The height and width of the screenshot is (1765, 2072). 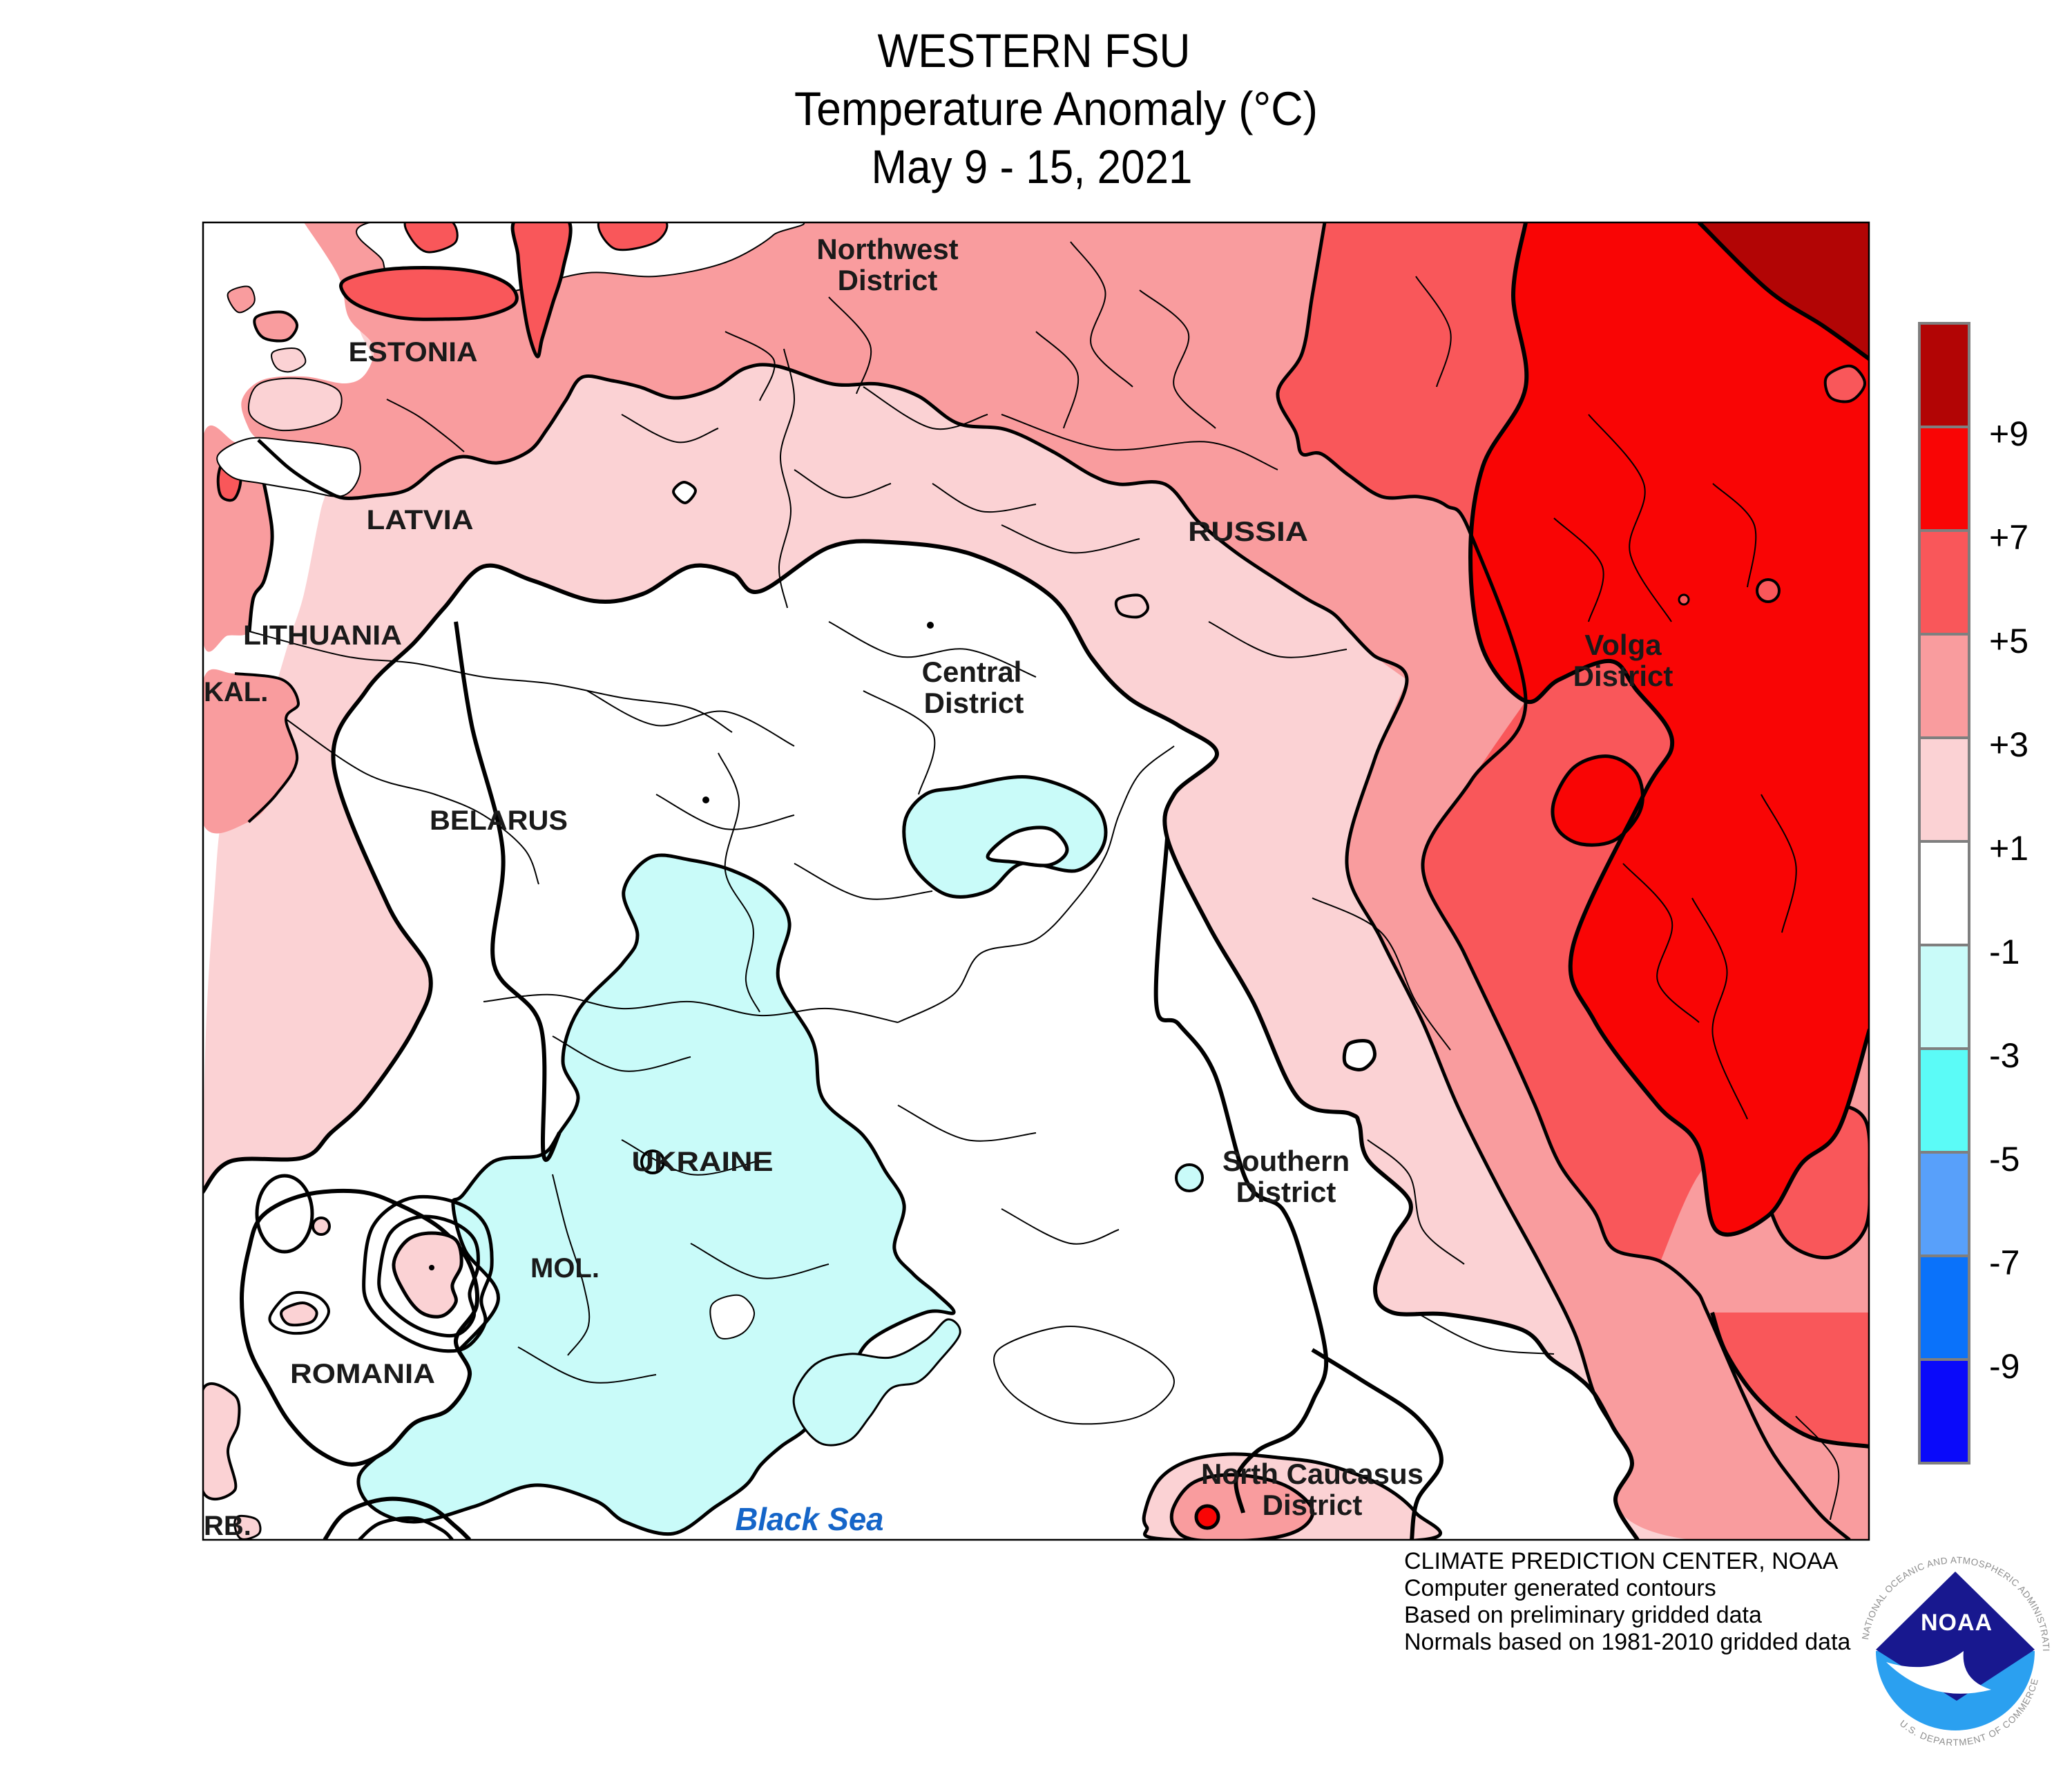 What do you see at coordinates (2004, 1159) in the screenshot?
I see `svg-text: -5` at bounding box center [2004, 1159].